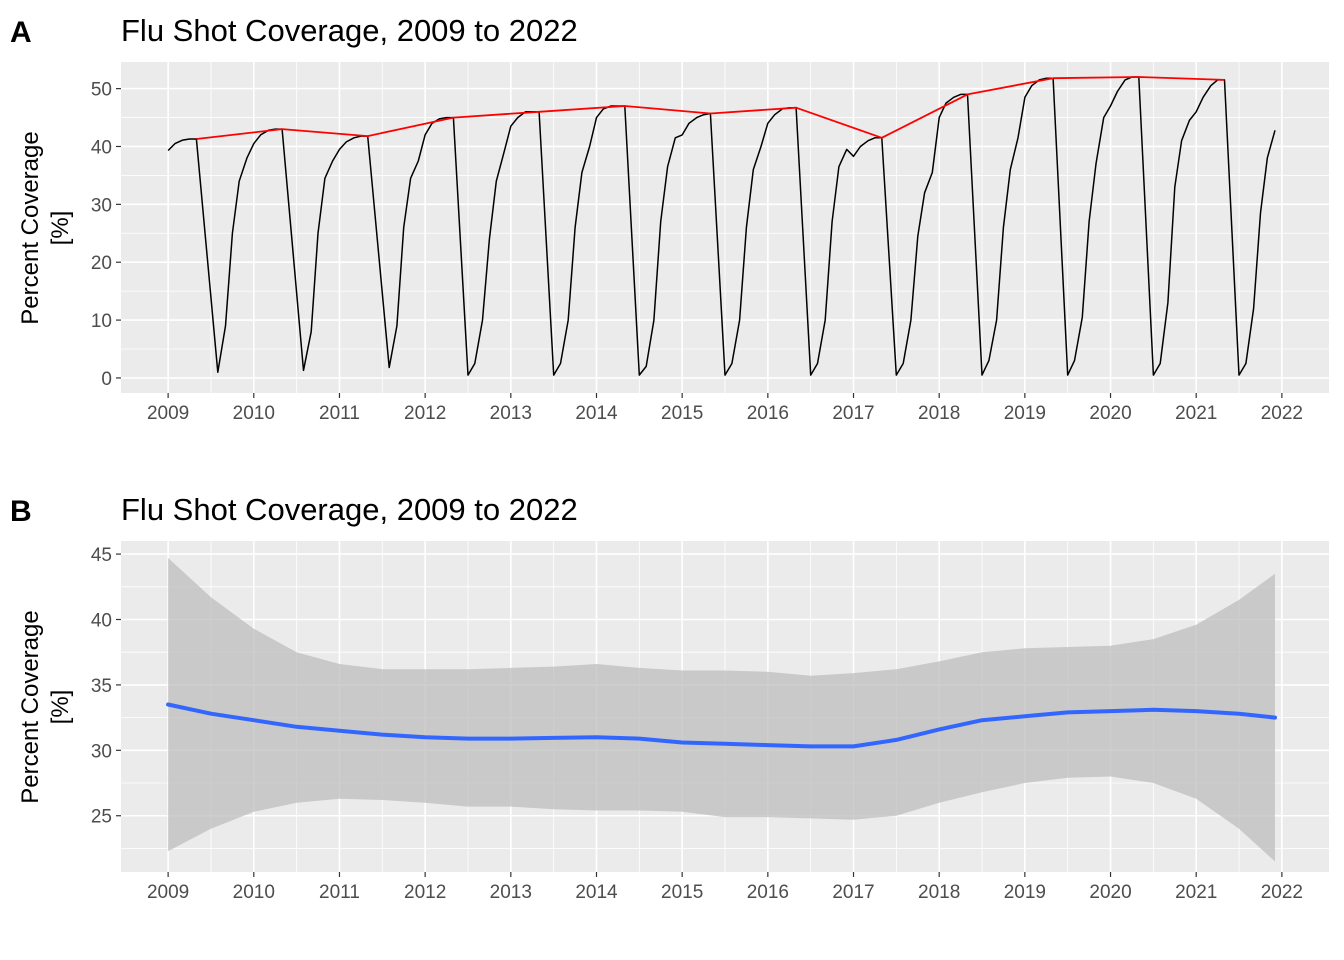  What do you see at coordinates (101, 555) in the screenshot?
I see `y-tick-label: 45` at bounding box center [101, 555].